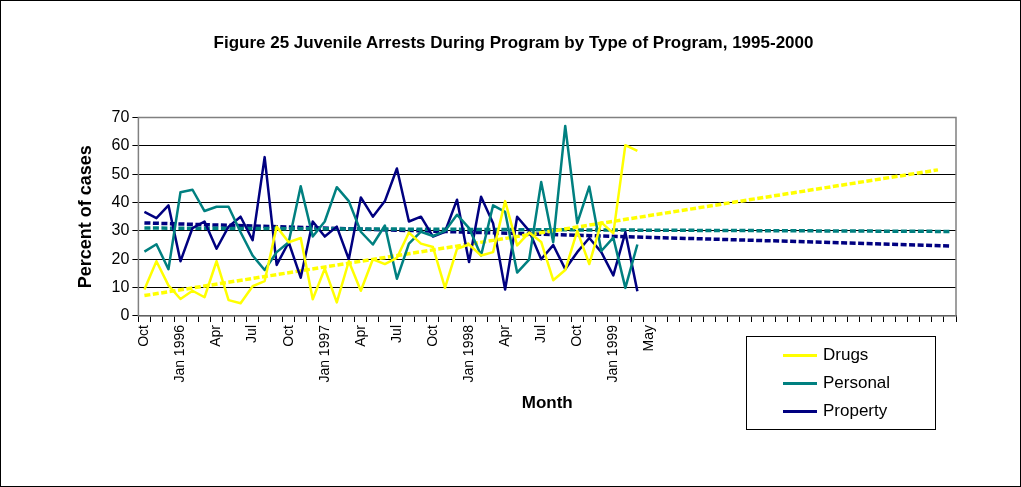  What do you see at coordinates (547, 403) in the screenshot?
I see `x-axis-title: Month` at bounding box center [547, 403].